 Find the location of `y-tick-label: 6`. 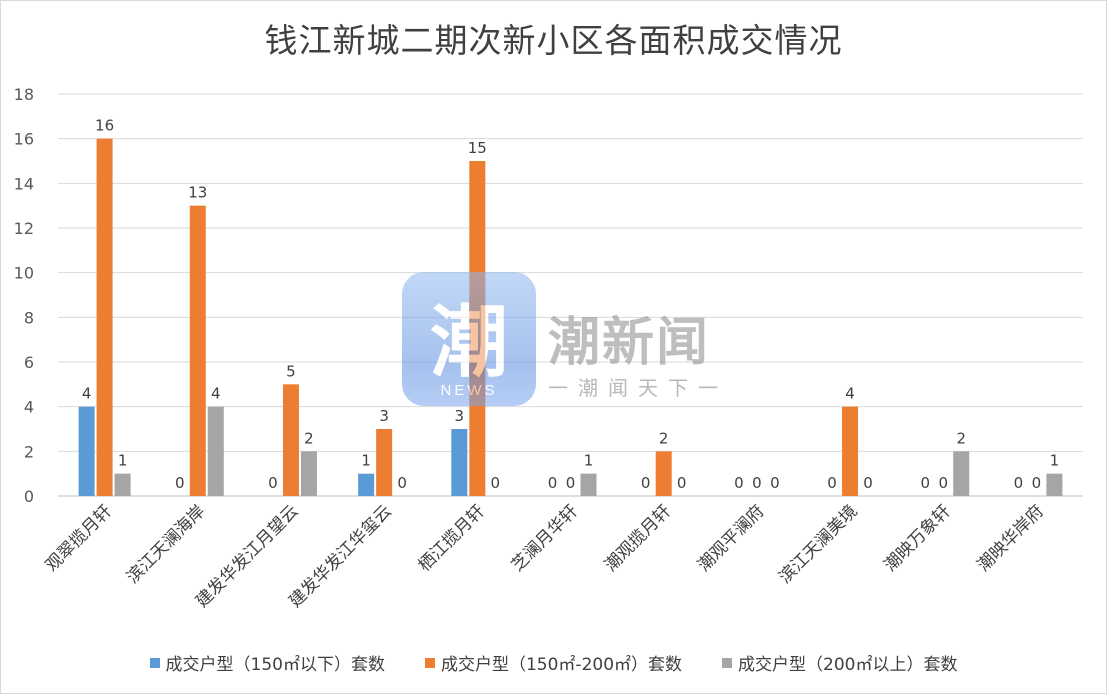

y-tick-label: 6 is located at coordinates (29, 362).